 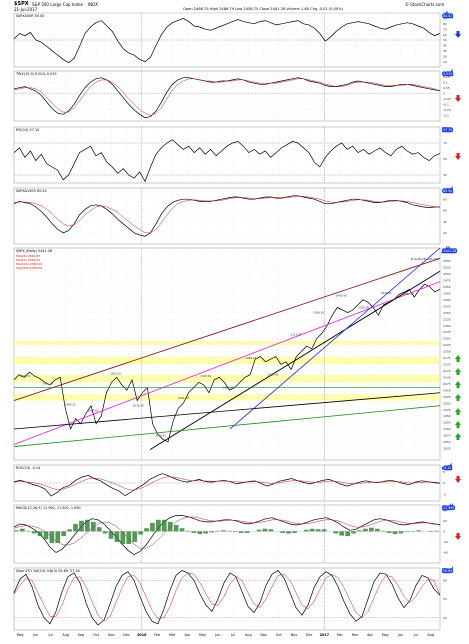 What do you see at coordinates (111, 635) in the screenshot?
I see `x-tick-label: Nov` at bounding box center [111, 635].